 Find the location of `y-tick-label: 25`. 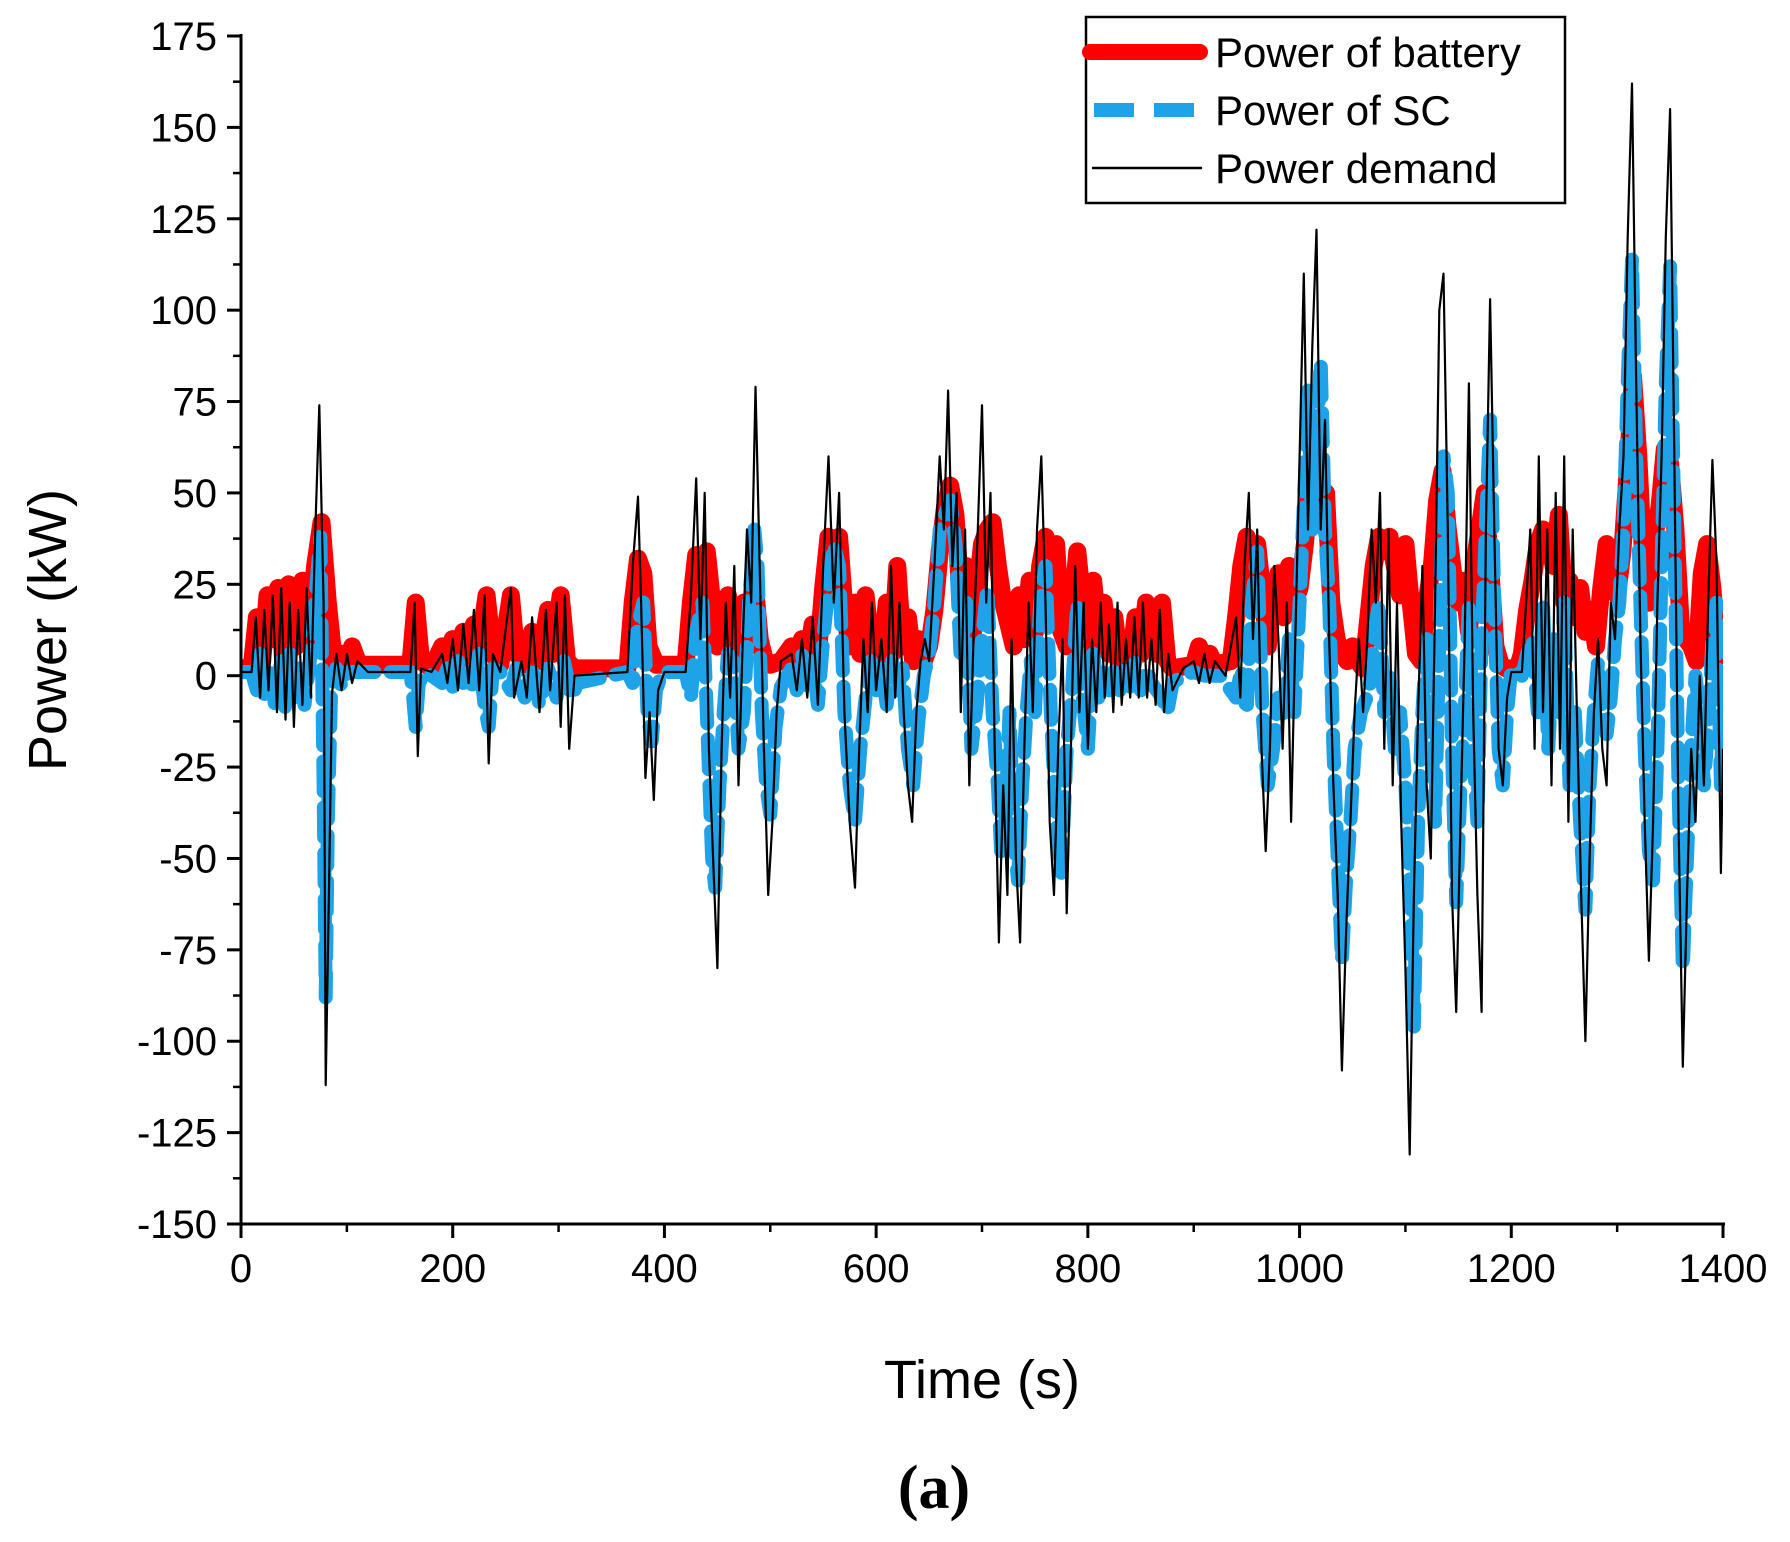

y-tick-label: 25 is located at coordinates (195, 585).